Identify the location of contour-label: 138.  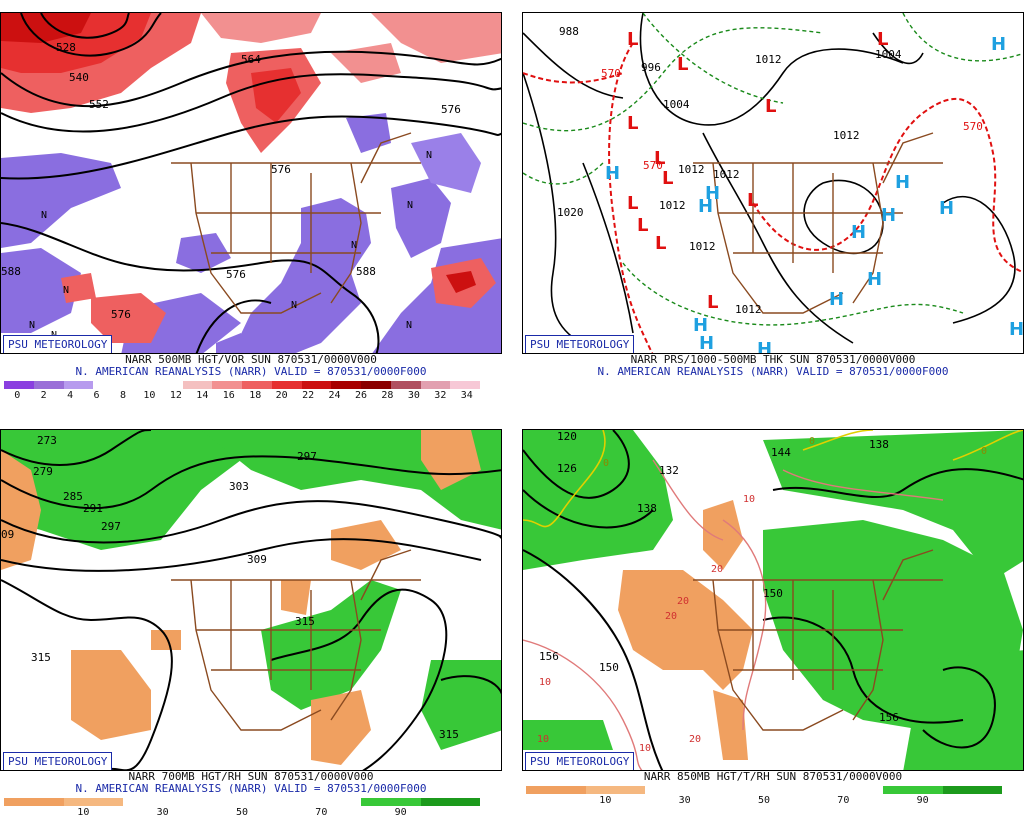
(879, 444).